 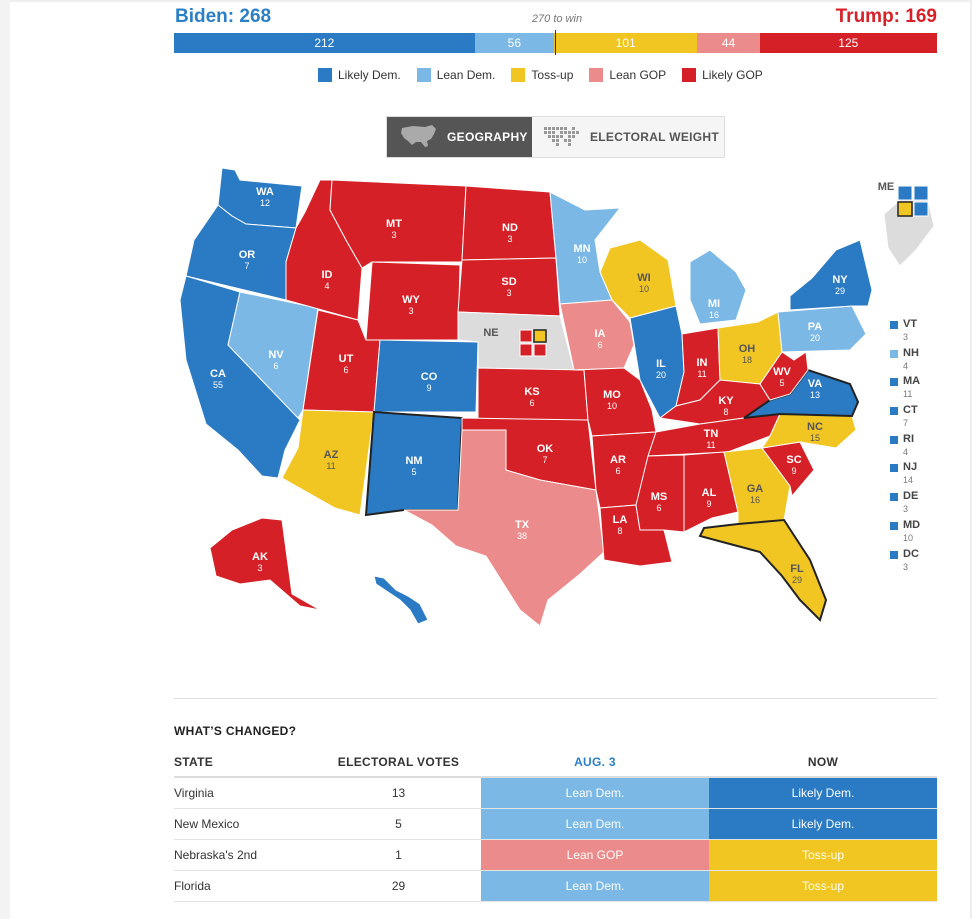 I want to click on map-view-toggle: GEOGRAPHY ELECTORAL WEIGHT, so click(x=555, y=137).